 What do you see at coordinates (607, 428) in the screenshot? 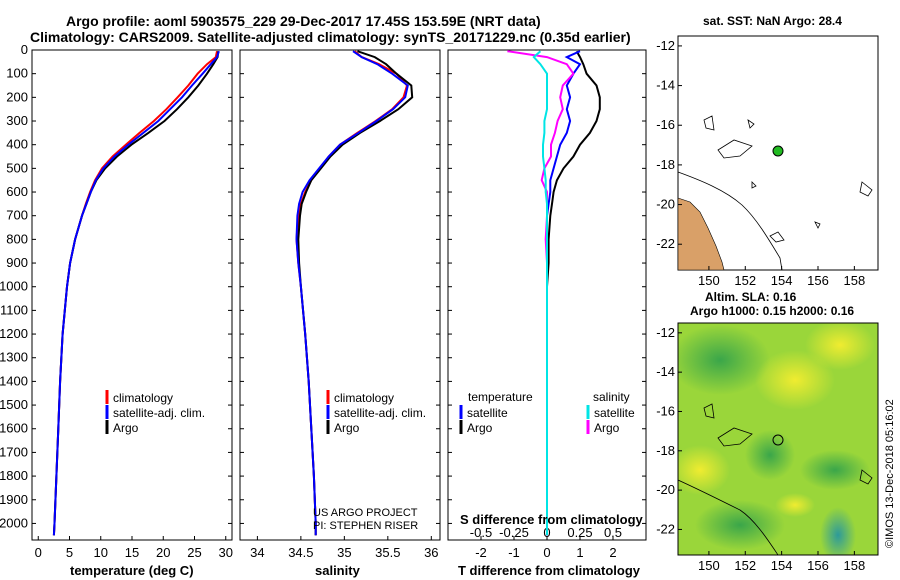
I see `legend-s-argo-label: Argo` at bounding box center [607, 428].